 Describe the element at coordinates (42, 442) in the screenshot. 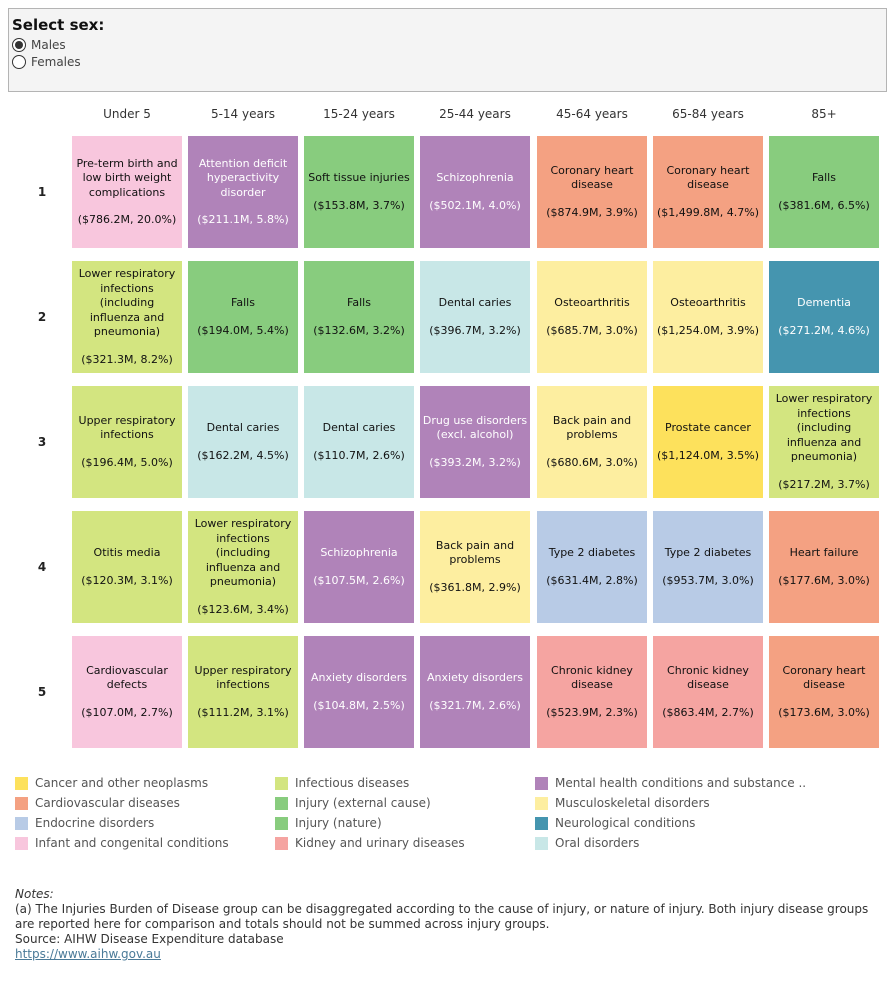

I see `row-header: 3` at that location.